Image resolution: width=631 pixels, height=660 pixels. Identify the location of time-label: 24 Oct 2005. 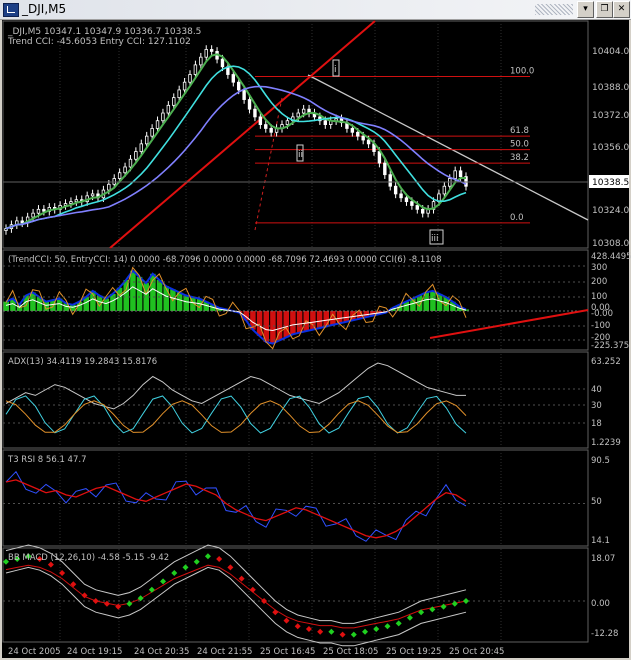
(34, 652).